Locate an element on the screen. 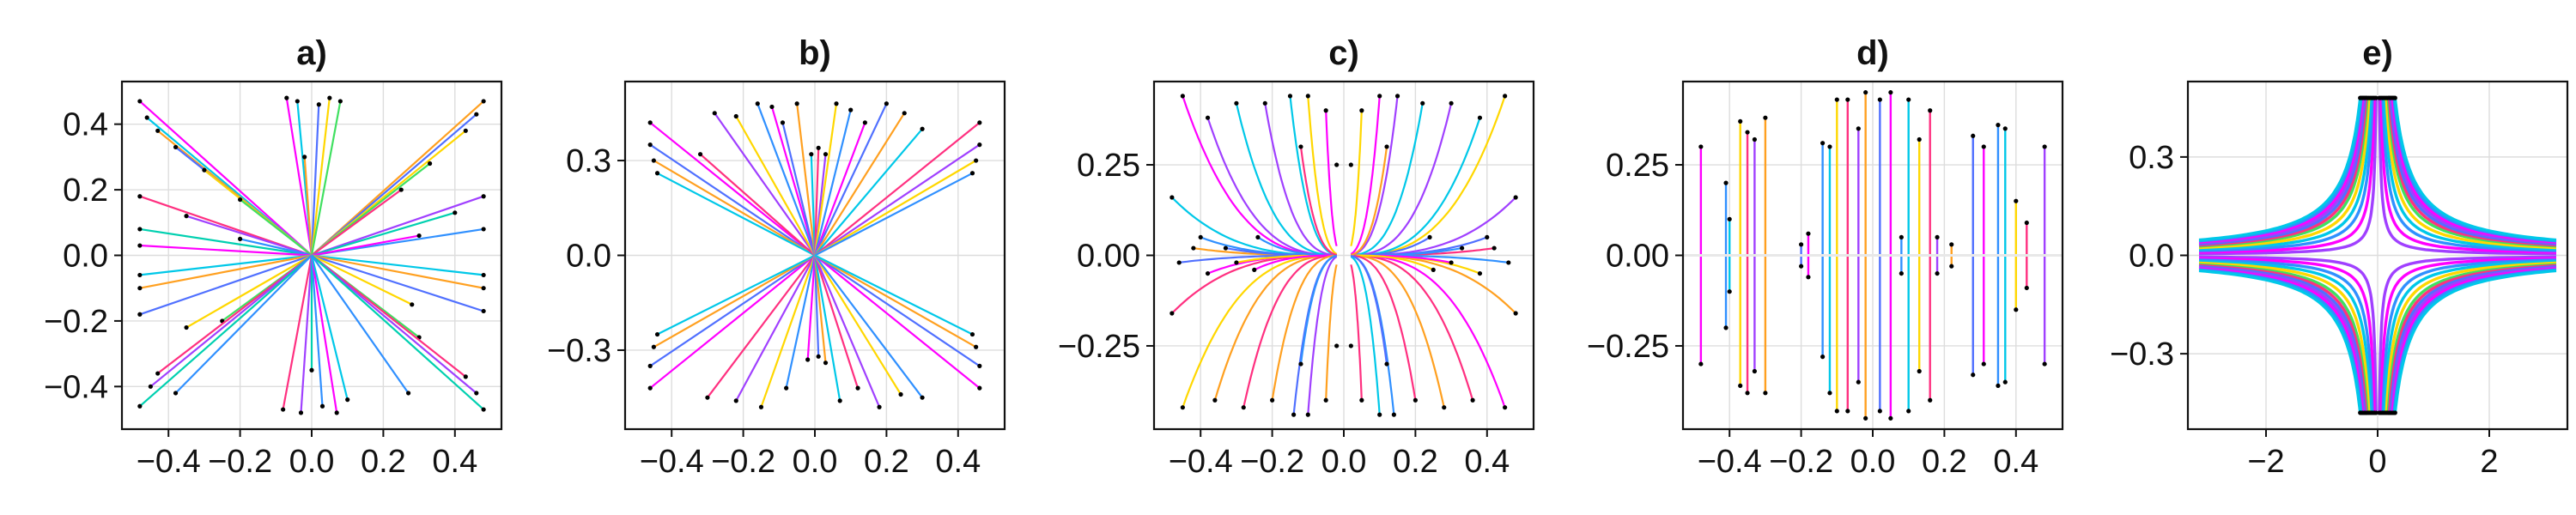  panel-c-title: c) is located at coordinates (1343, 53).